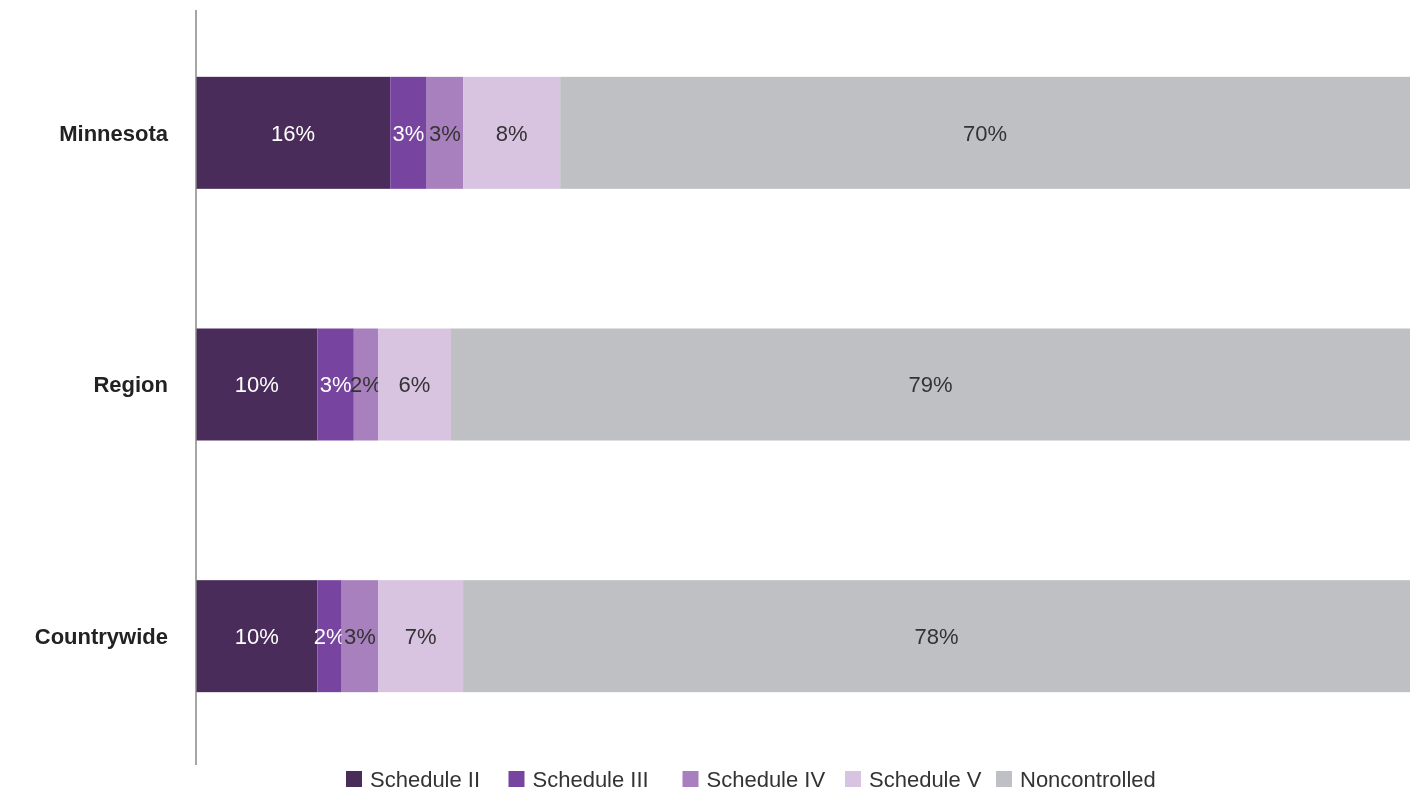 Image resolution: width=1415 pixels, height=790 pixels. I want to click on data-label: 7%, so click(420, 636).